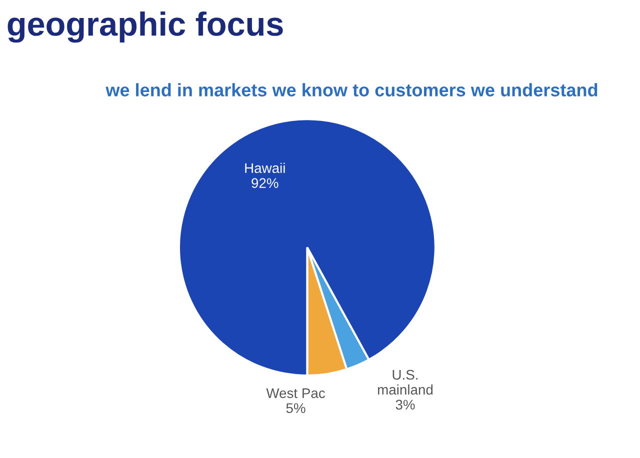 This screenshot has width=640, height=458. What do you see at coordinates (296, 408) in the screenshot?
I see `data-label: 5%` at bounding box center [296, 408].